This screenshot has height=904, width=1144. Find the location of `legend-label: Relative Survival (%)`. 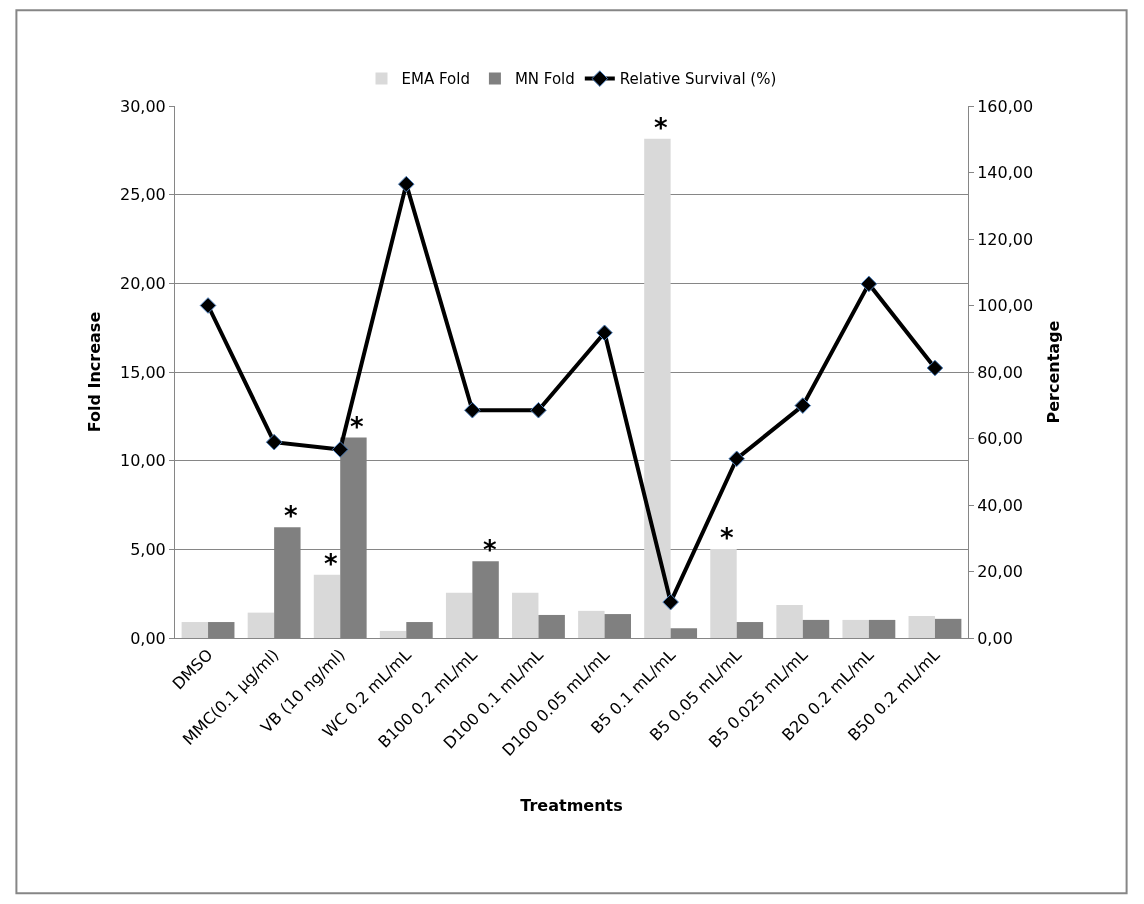

legend-label: Relative Survival (%) is located at coordinates (698, 79).